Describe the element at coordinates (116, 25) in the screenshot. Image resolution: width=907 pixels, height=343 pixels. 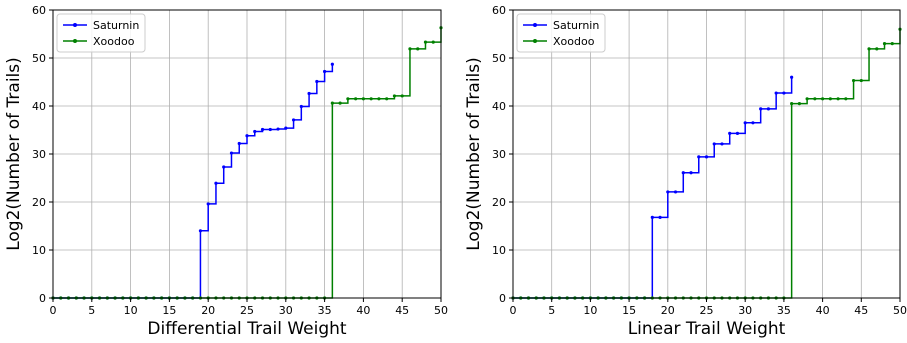
I see `legend-label-saturnin: Saturnin` at that location.